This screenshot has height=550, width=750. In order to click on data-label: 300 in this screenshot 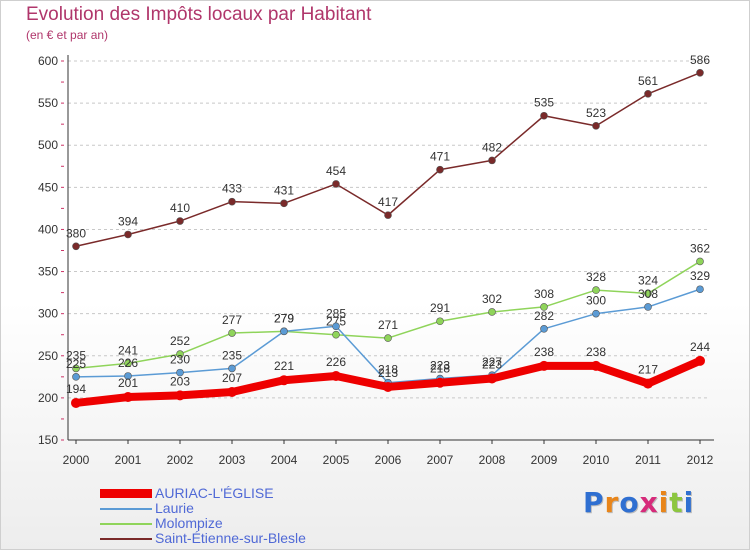, I will do `click(596, 301)`.